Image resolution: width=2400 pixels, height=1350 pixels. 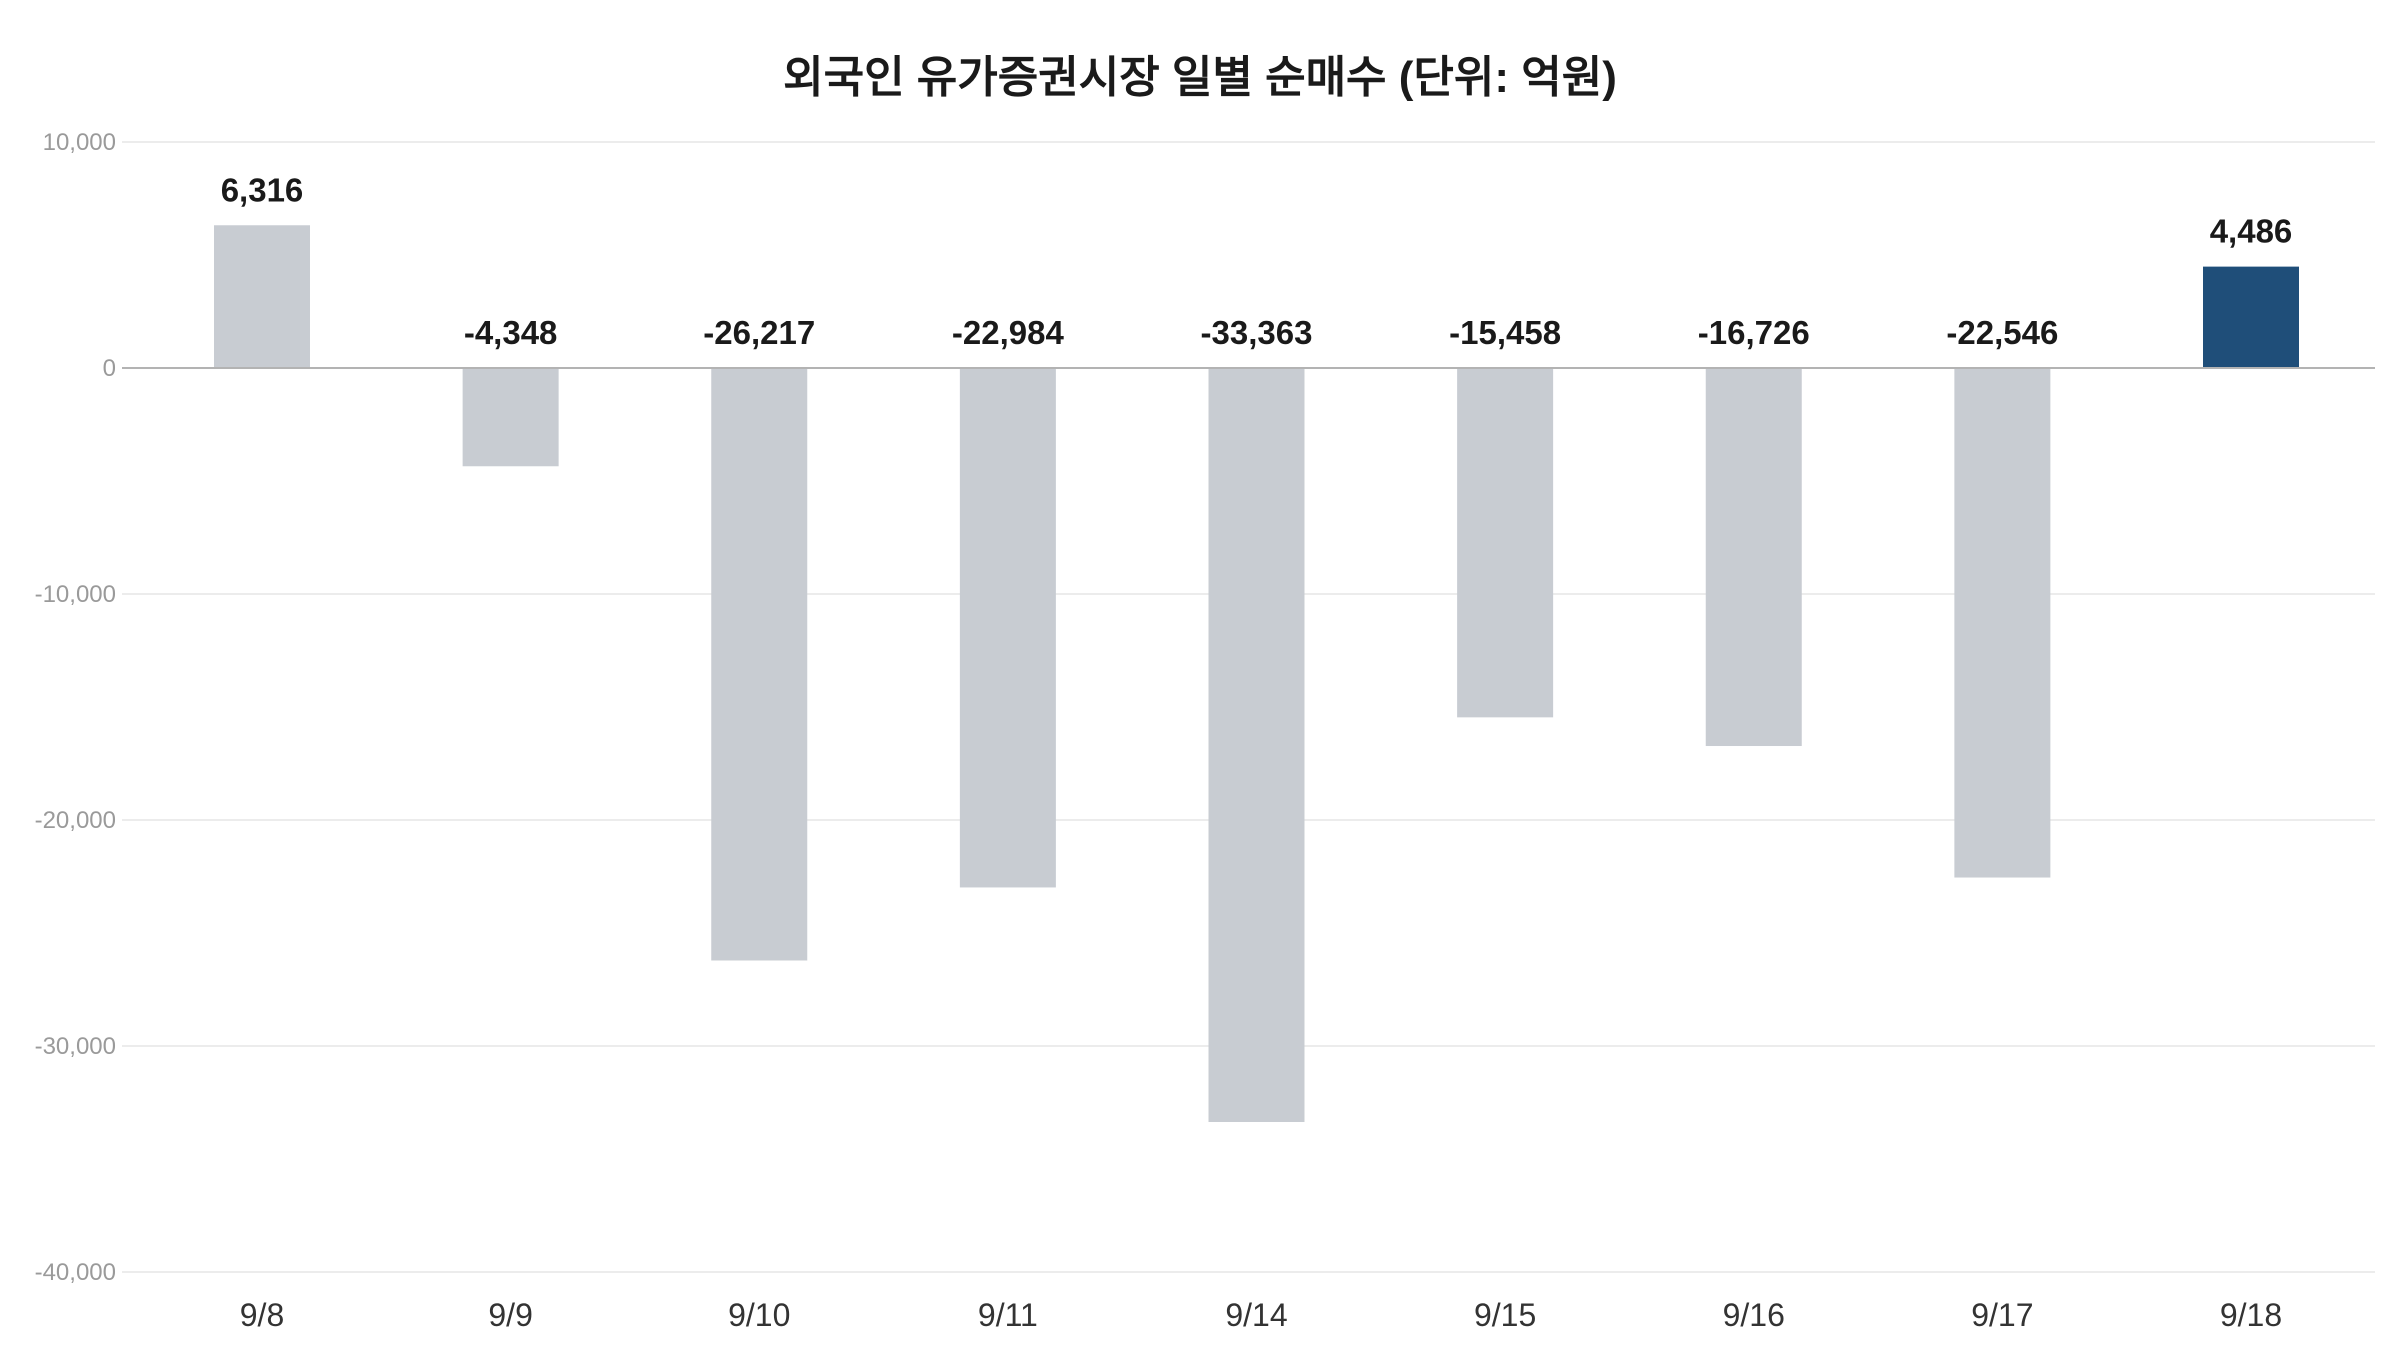 I want to click on x-tick-label: 9/16, so click(x=1754, y=1315).